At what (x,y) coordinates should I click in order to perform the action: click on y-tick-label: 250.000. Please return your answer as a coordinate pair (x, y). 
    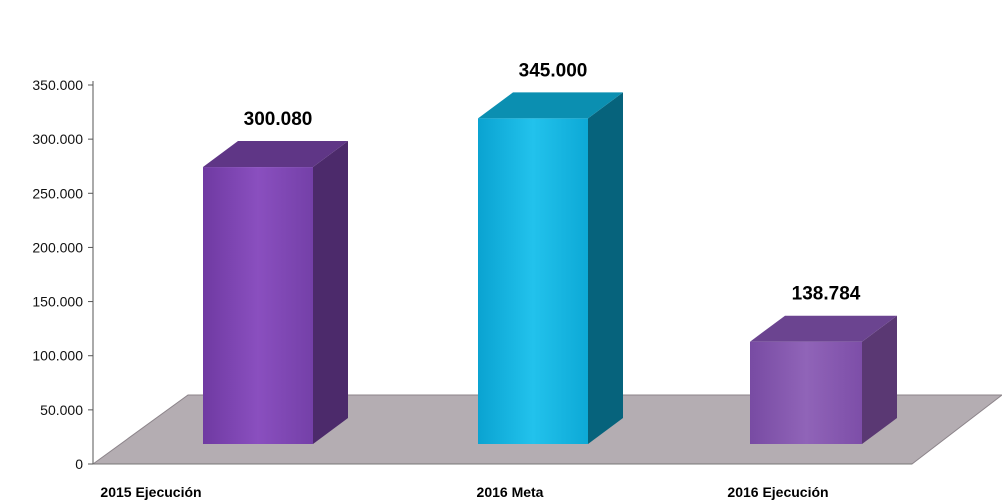
    Looking at the image, I should click on (57, 193).